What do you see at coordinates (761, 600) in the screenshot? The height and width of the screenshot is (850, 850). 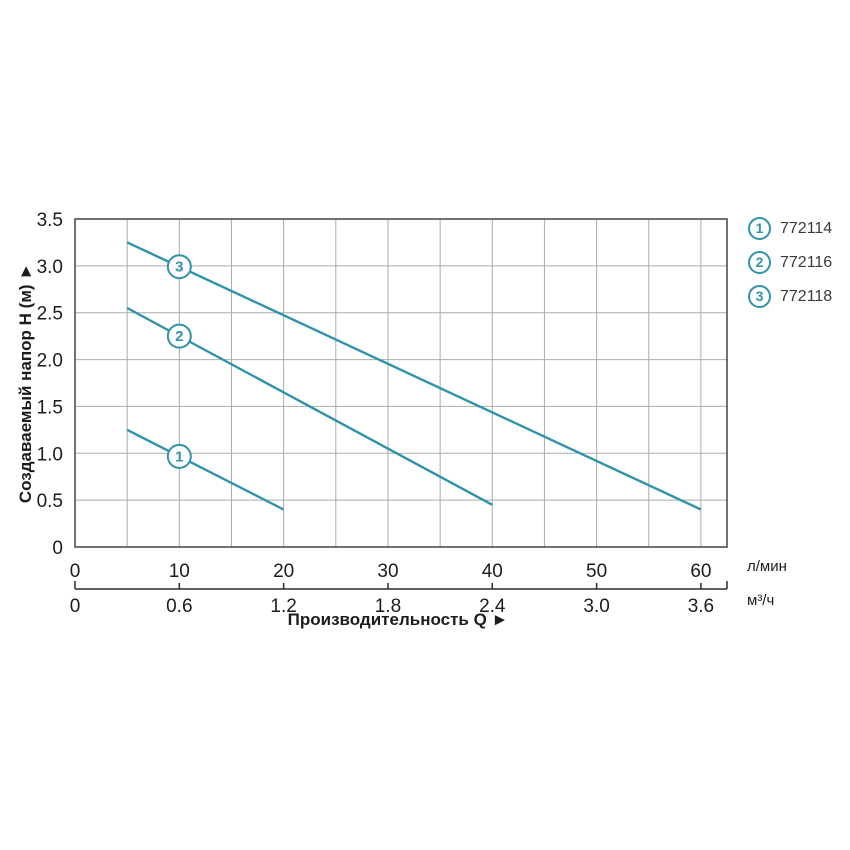 I see `x-axis-unit-m3h: м³/ч` at bounding box center [761, 600].